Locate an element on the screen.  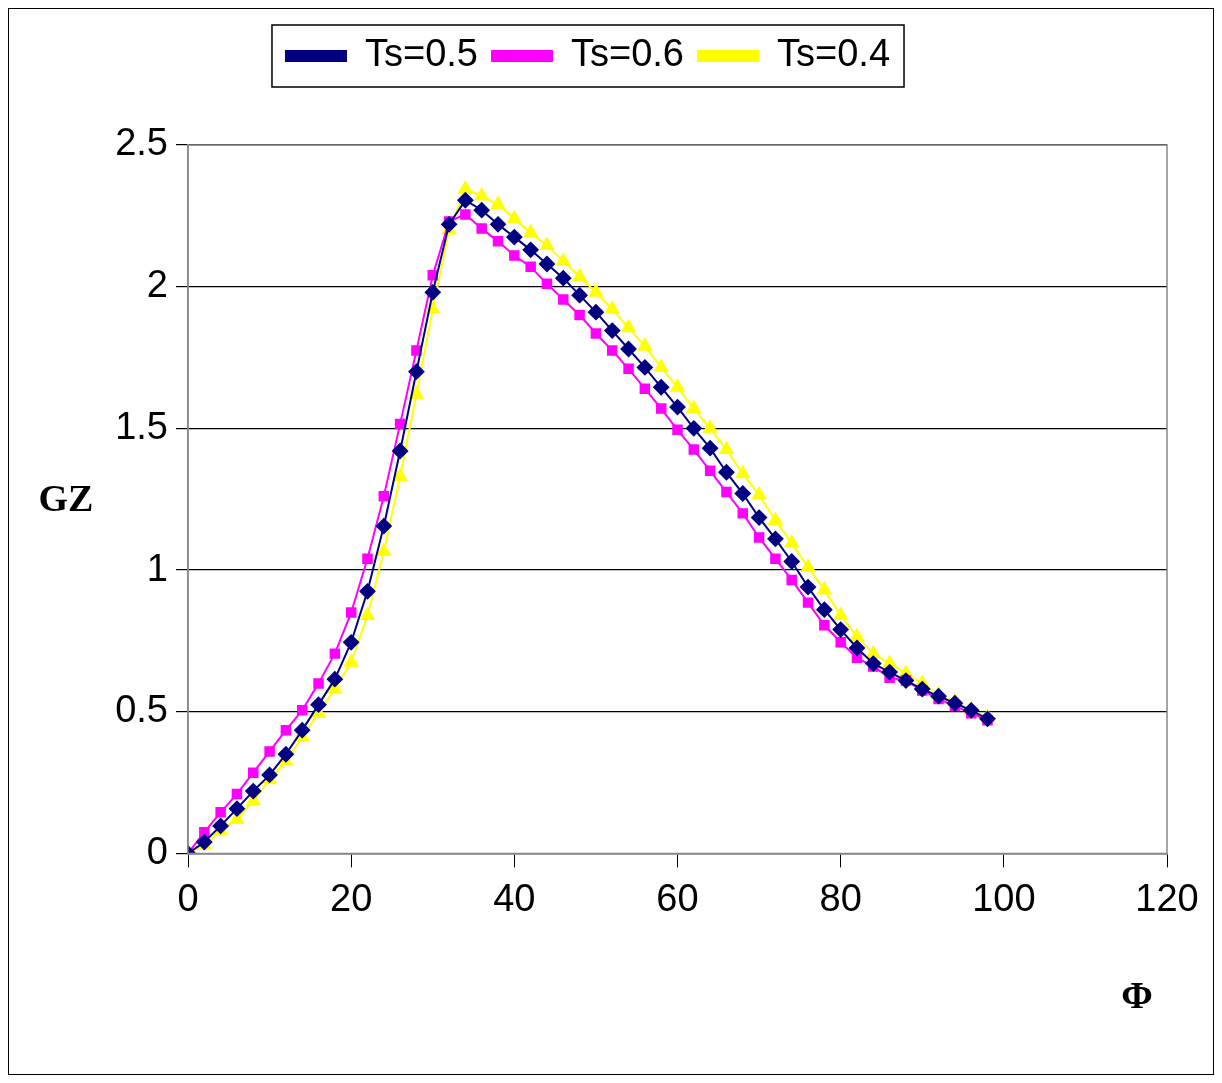
x-tick-label: 80 is located at coordinates (840, 897).